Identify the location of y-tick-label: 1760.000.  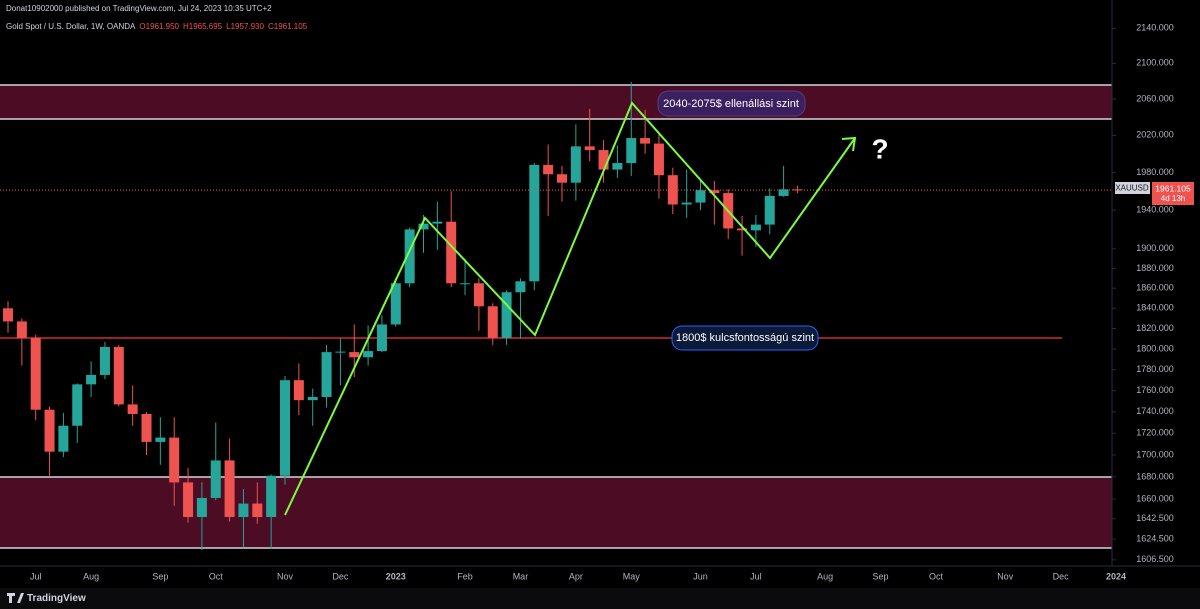
(1155, 390).